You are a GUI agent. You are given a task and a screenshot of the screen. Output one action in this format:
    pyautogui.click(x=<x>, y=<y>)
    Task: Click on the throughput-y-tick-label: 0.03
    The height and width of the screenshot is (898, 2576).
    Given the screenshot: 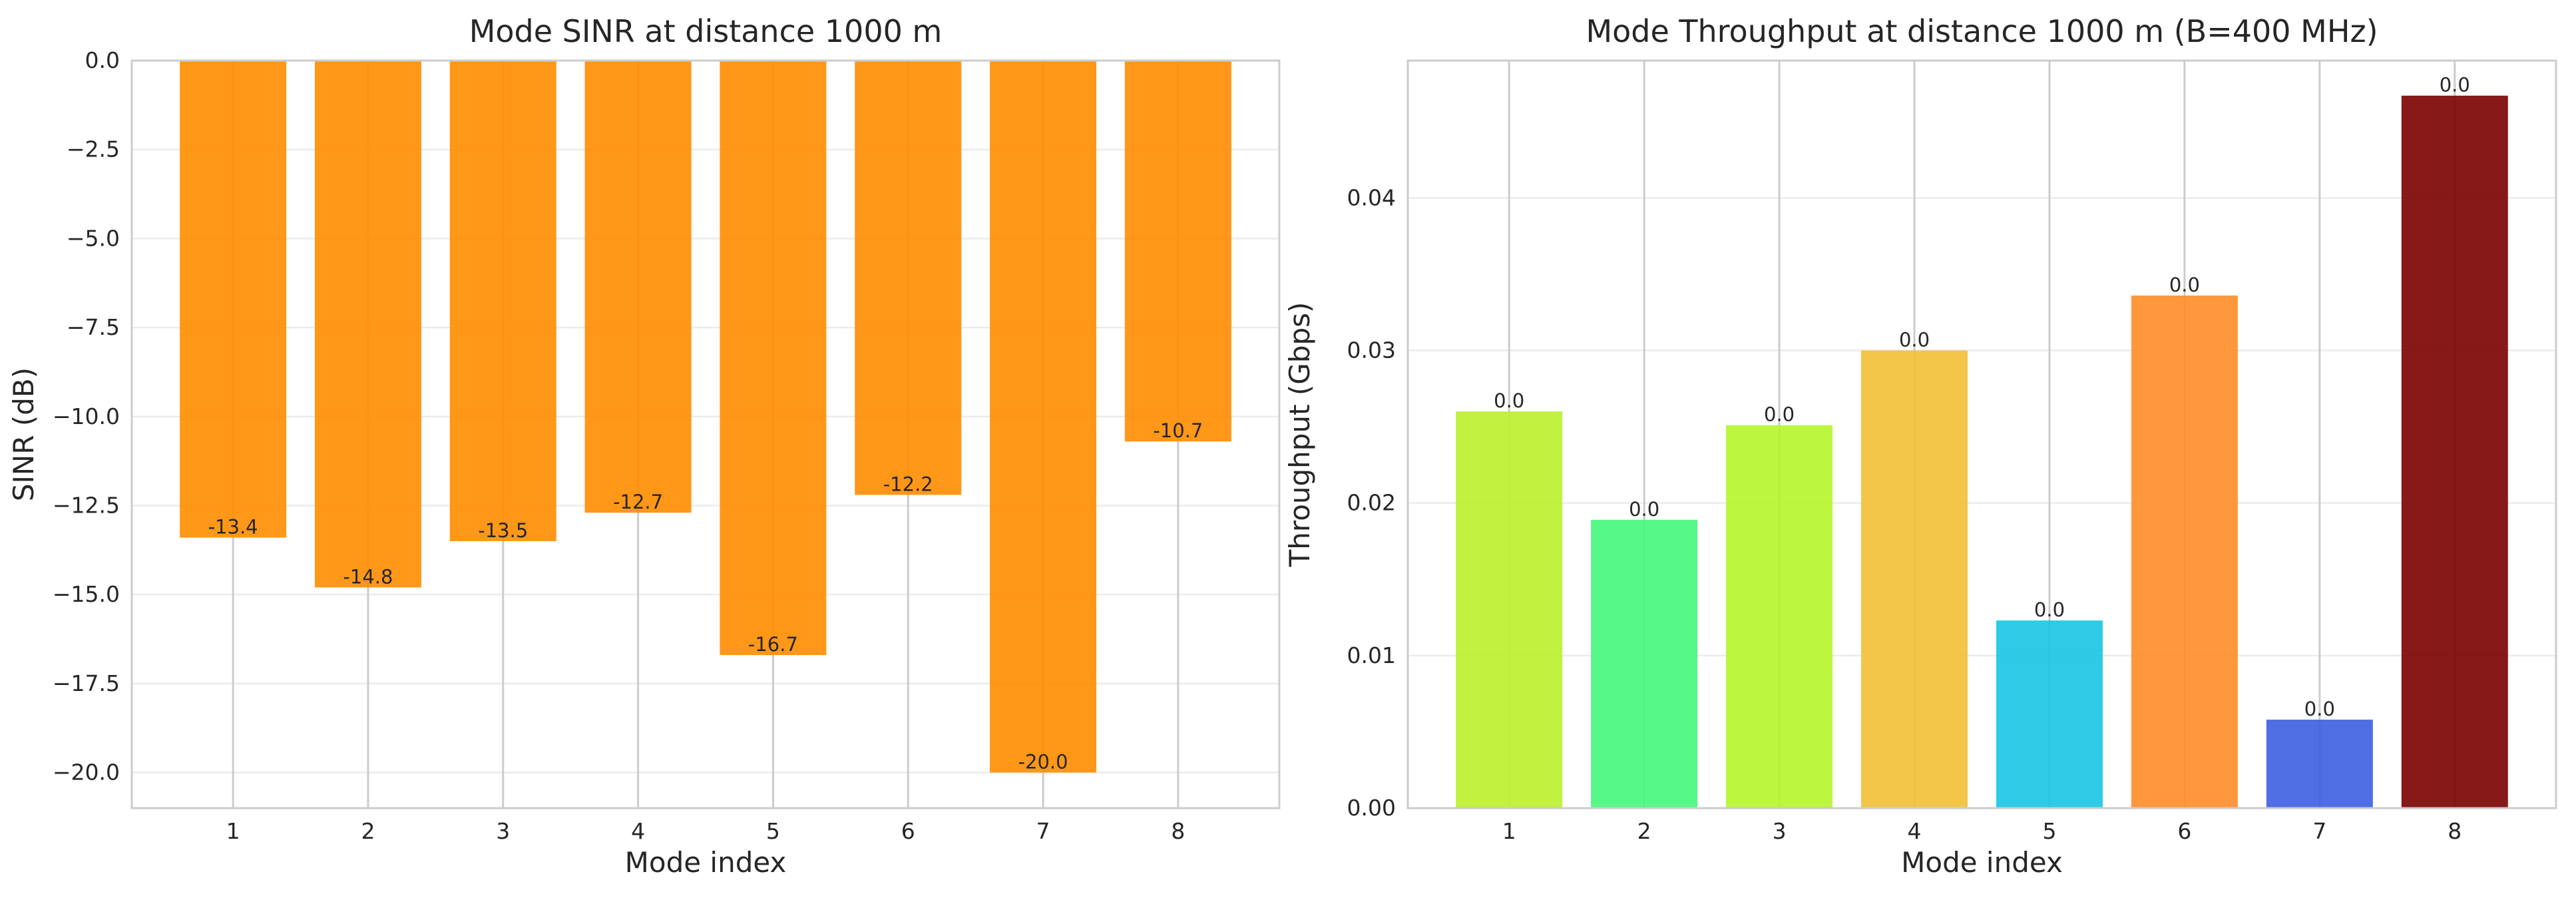 What is the action you would take?
    pyautogui.click(x=1371, y=350)
    